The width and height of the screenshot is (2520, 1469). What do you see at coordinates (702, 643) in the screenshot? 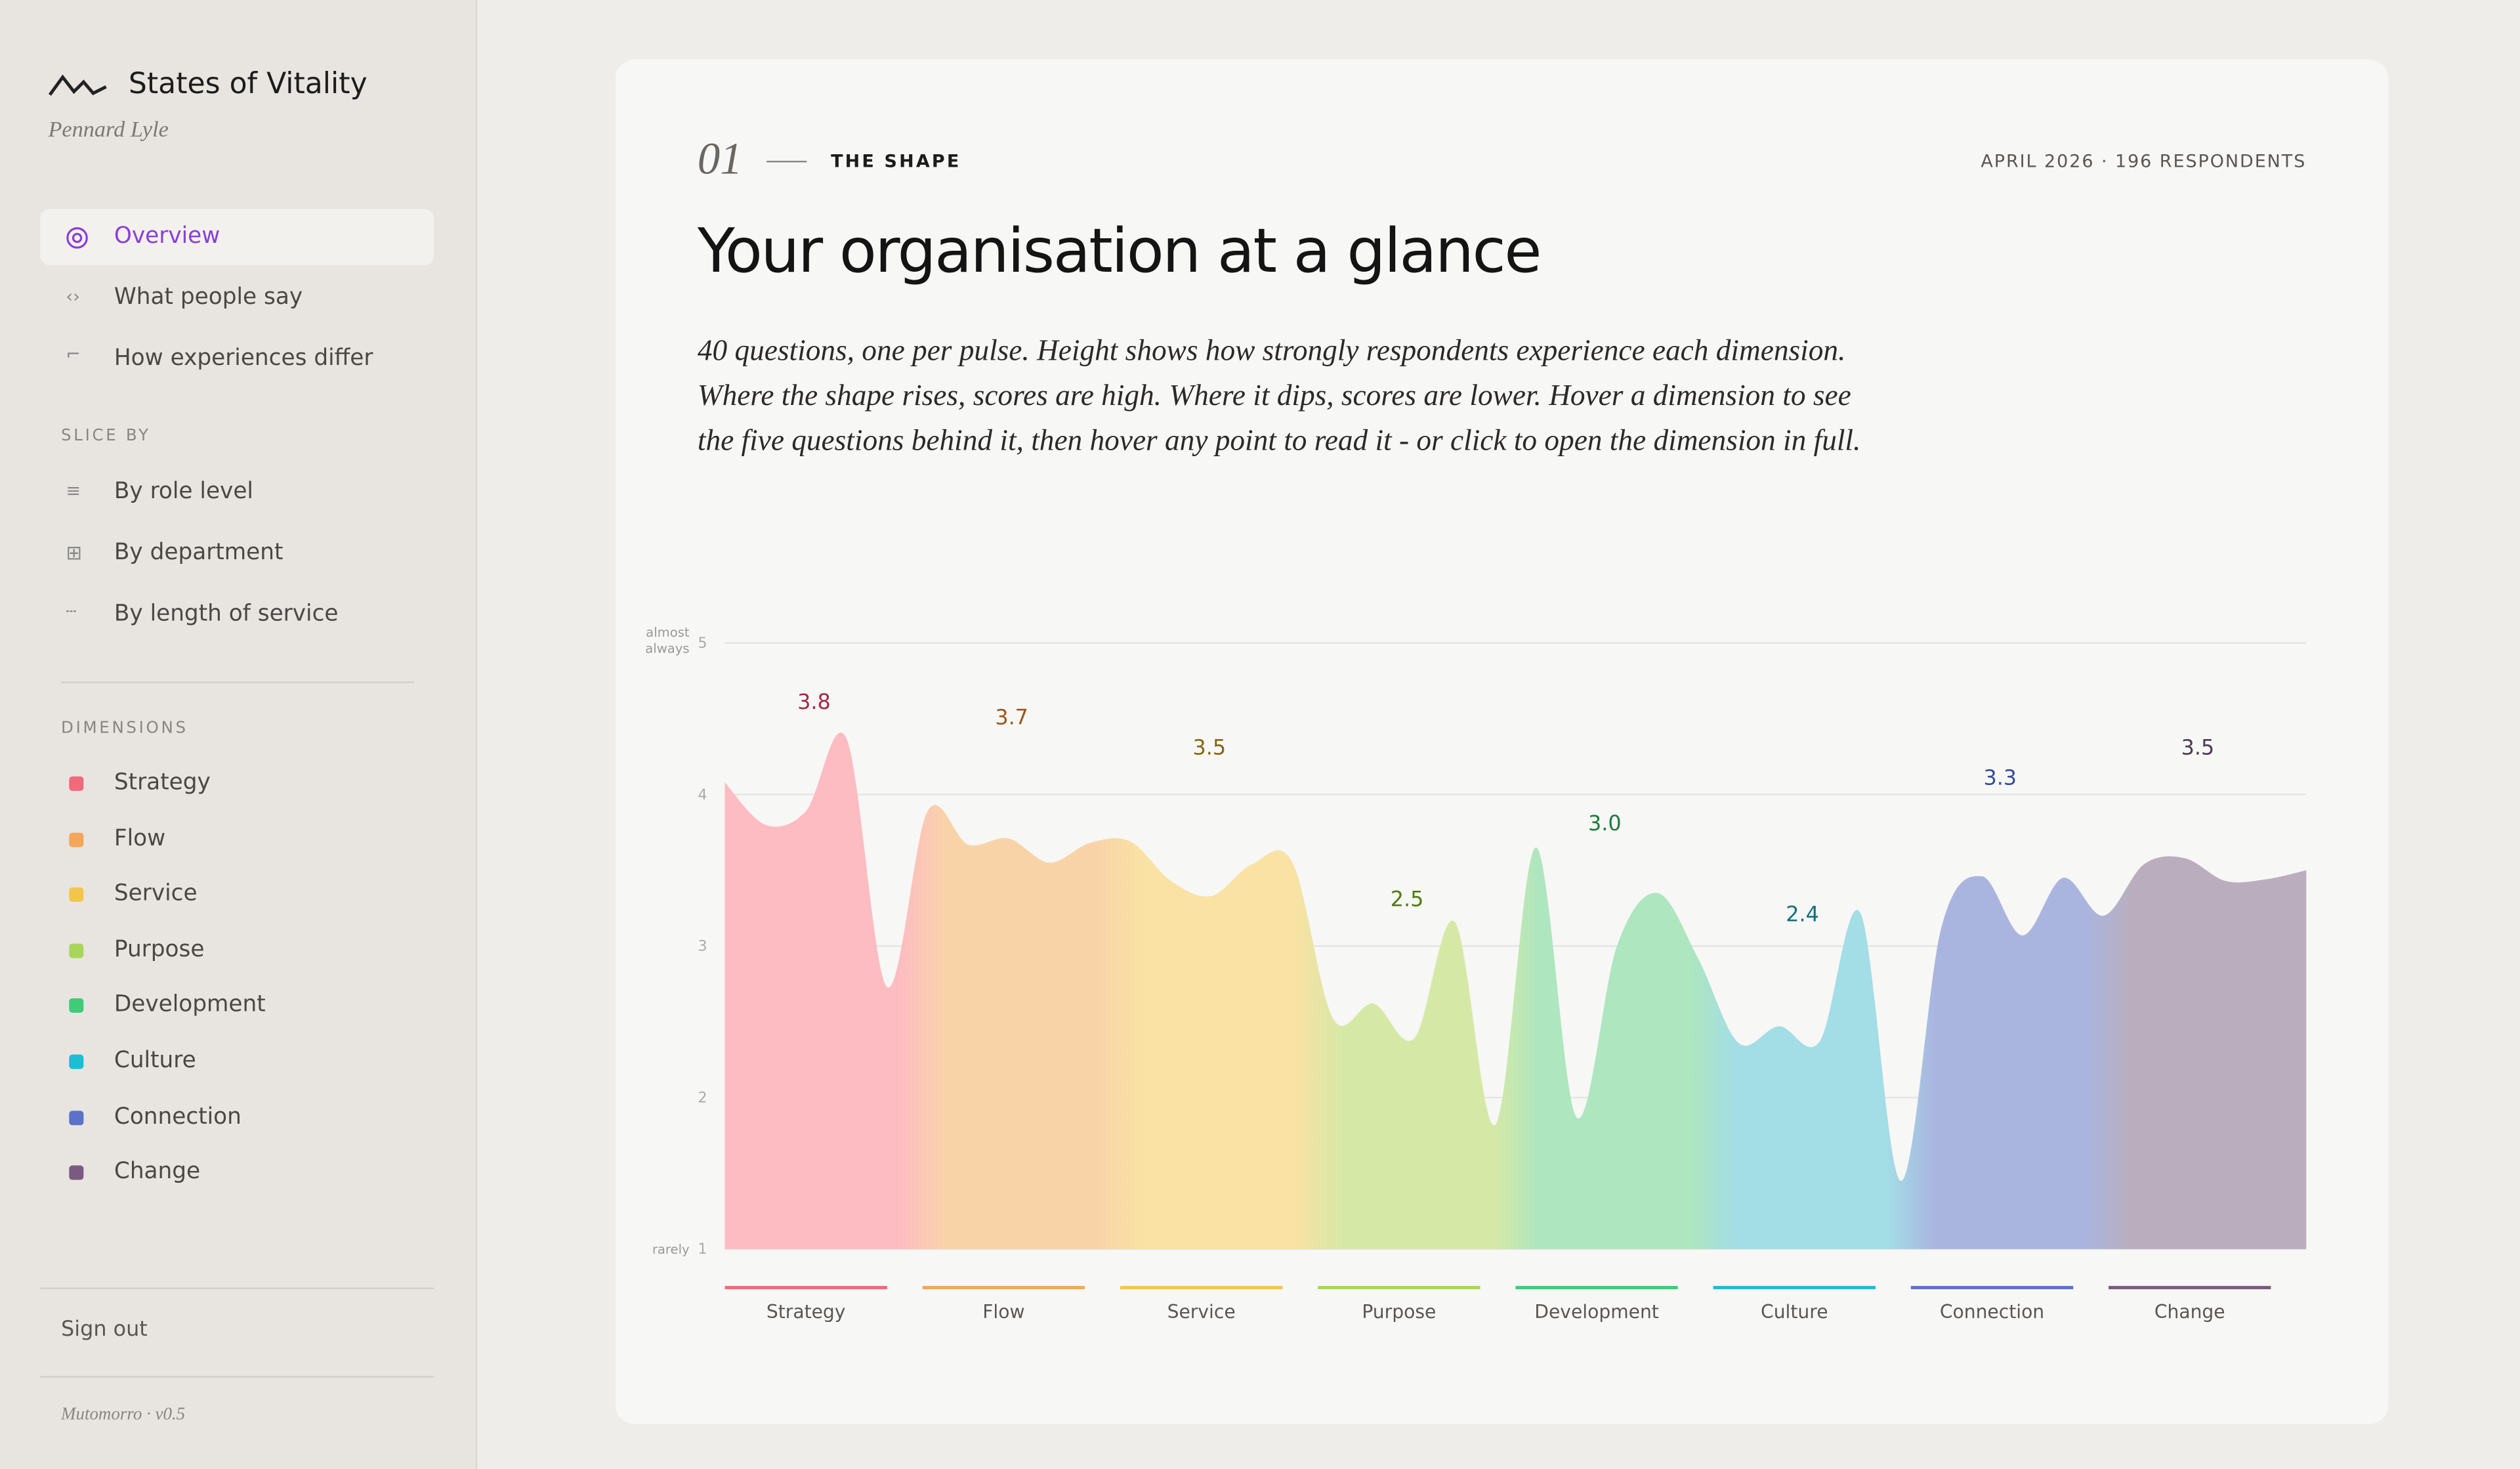
I see `y-tick-label: 5` at bounding box center [702, 643].